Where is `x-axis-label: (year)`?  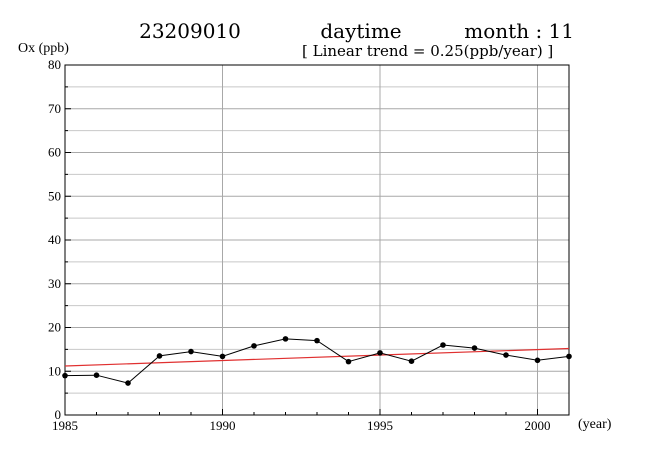 x-axis-label: (year) is located at coordinates (595, 424).